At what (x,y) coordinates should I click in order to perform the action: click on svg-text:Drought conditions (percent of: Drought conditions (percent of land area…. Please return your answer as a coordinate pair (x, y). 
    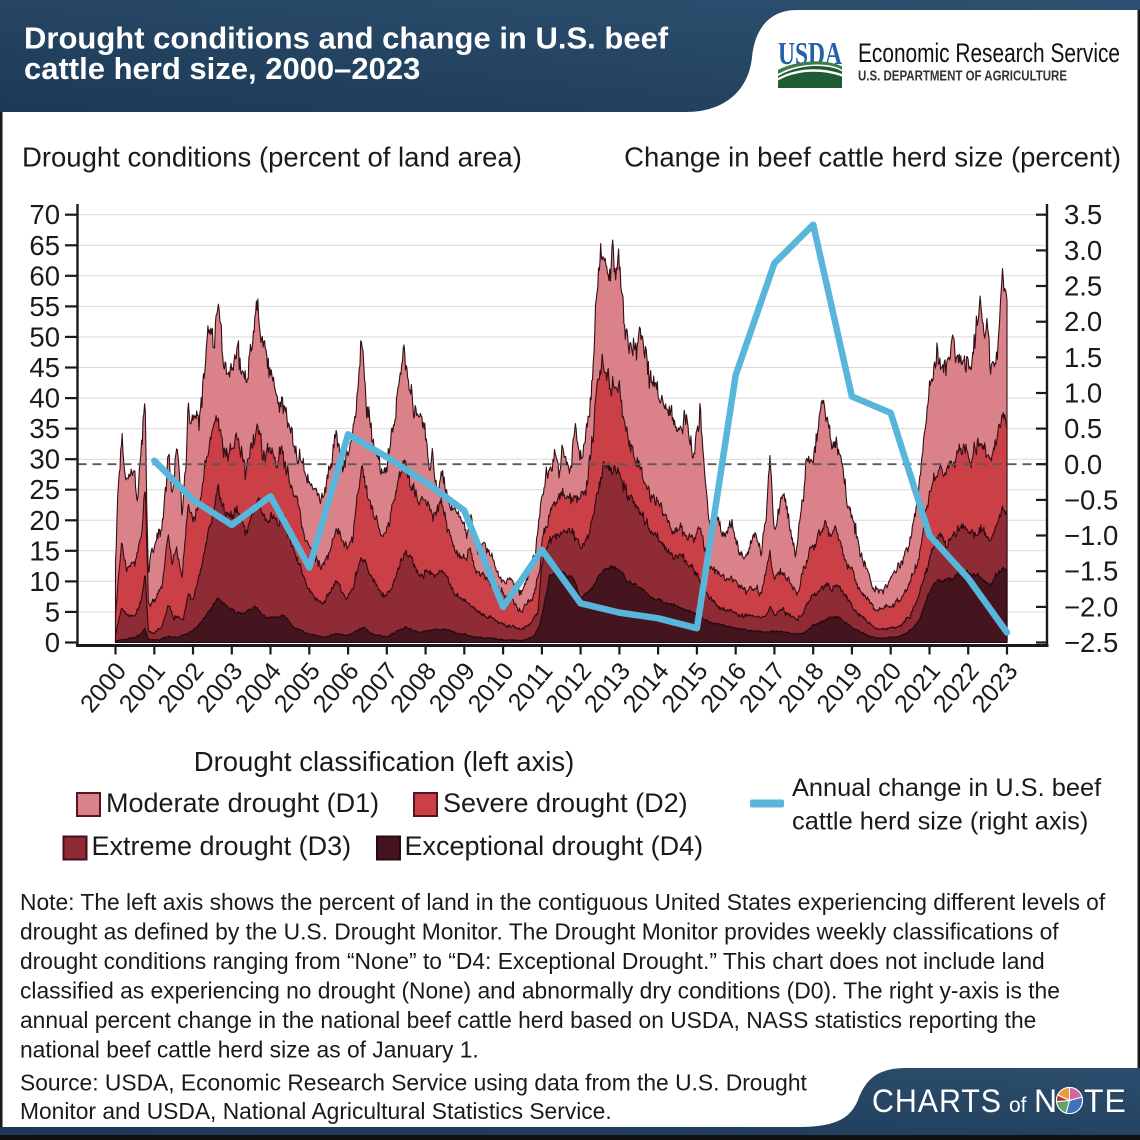
    Looking at the image, I should click on (272, 157).